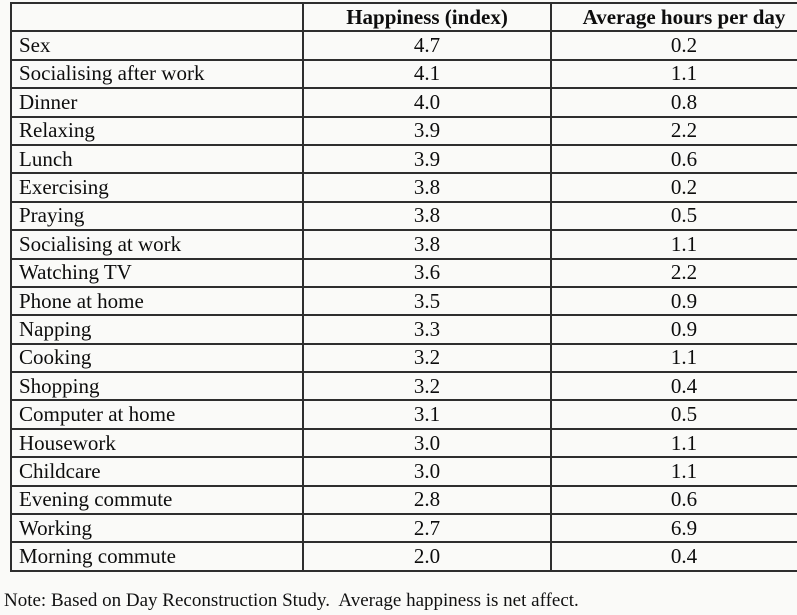  Describe the element at coordinates (157, 443) in the screenshot. I see `activity-cell: Housework` at that location.